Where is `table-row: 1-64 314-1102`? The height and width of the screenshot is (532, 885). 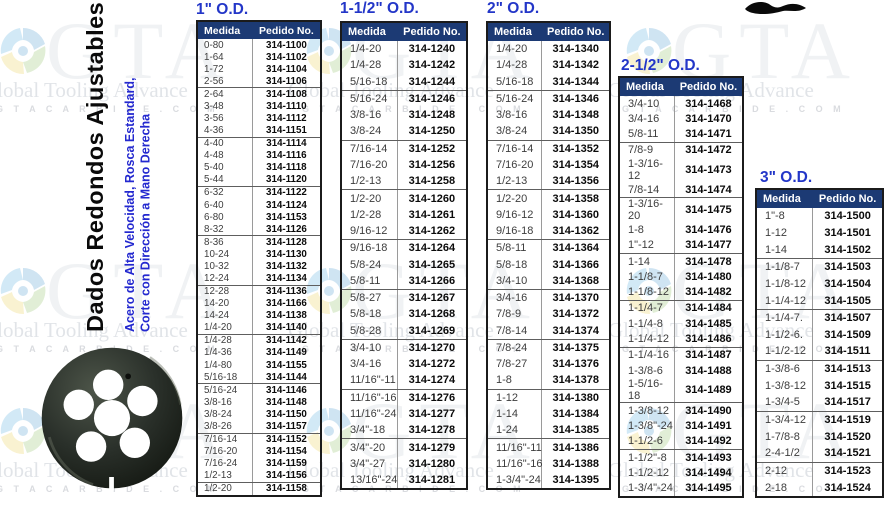 table-row: 1-64 314-1102 is located at coordinates (259, 57).